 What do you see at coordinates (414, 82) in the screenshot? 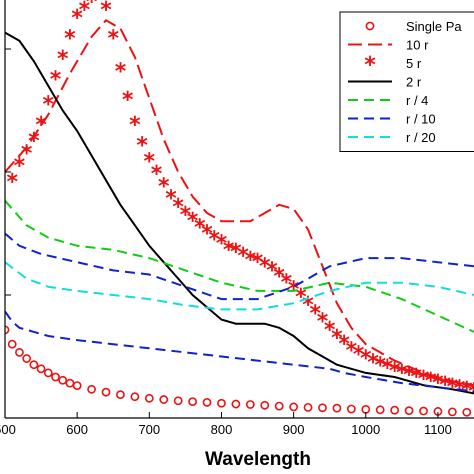
I see `legend-label: 2 r` at bounding box center [414, 82].